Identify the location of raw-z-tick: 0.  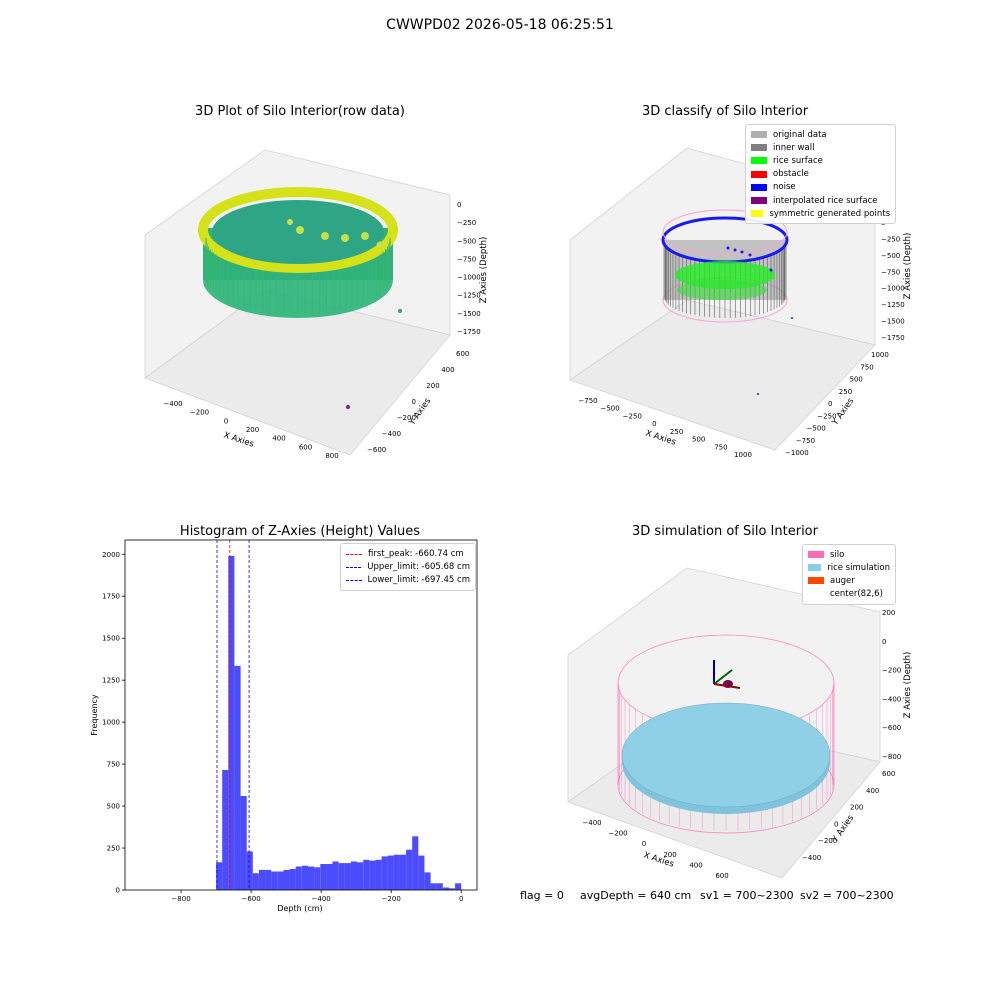
(459, 205).